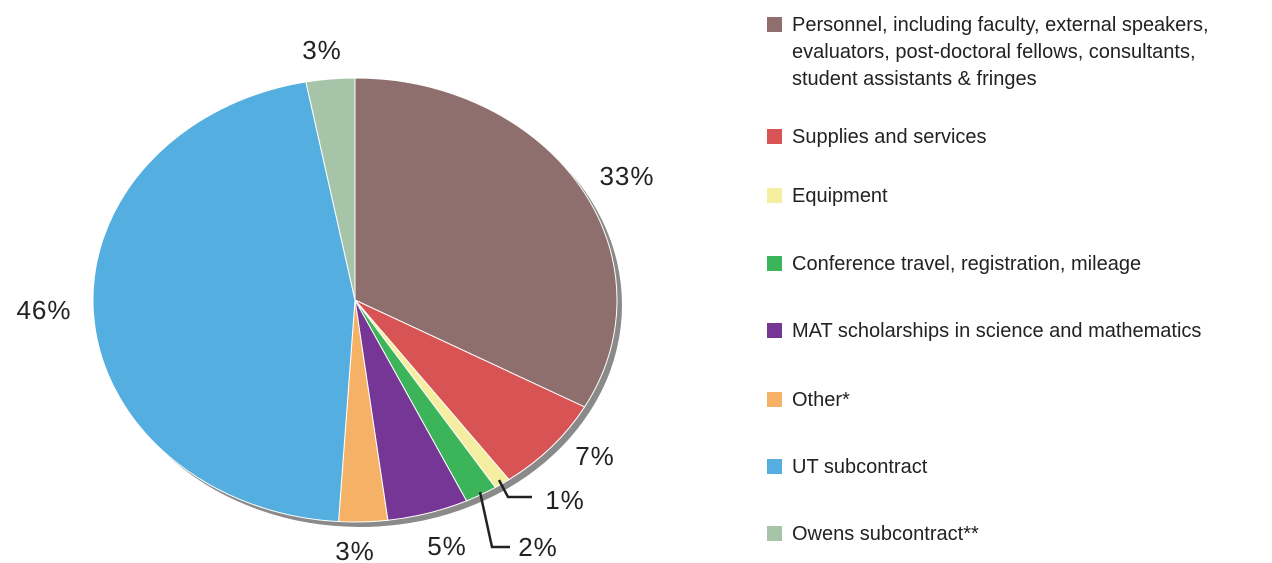 Image resolution: width=1272 pixels, height=563 pixels. I want to click on legend-item: Conference travel, registration, mileage, so click(954, 264).